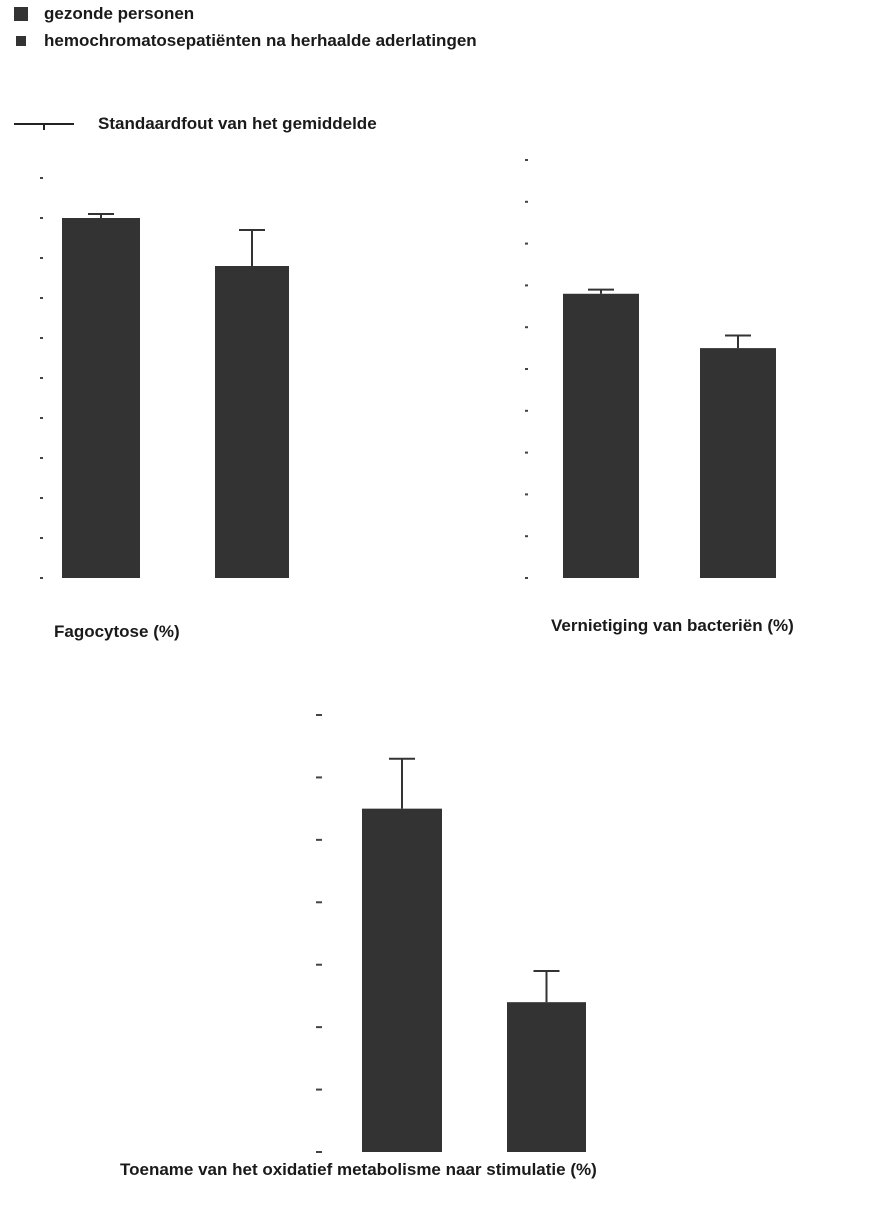  I want to click on legend-label-healthy: gezonde personen, so click(119, 13).